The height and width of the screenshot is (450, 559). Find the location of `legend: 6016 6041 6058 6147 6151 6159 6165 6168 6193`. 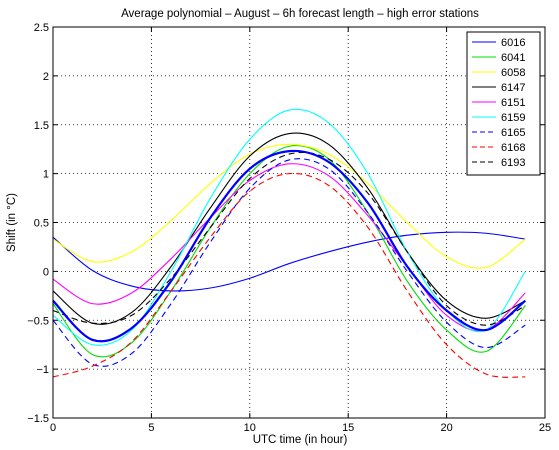

legend: 6016 6041 6058 6147 6151 6159 6165 6168 6193 is located at coordinates (503, 103).